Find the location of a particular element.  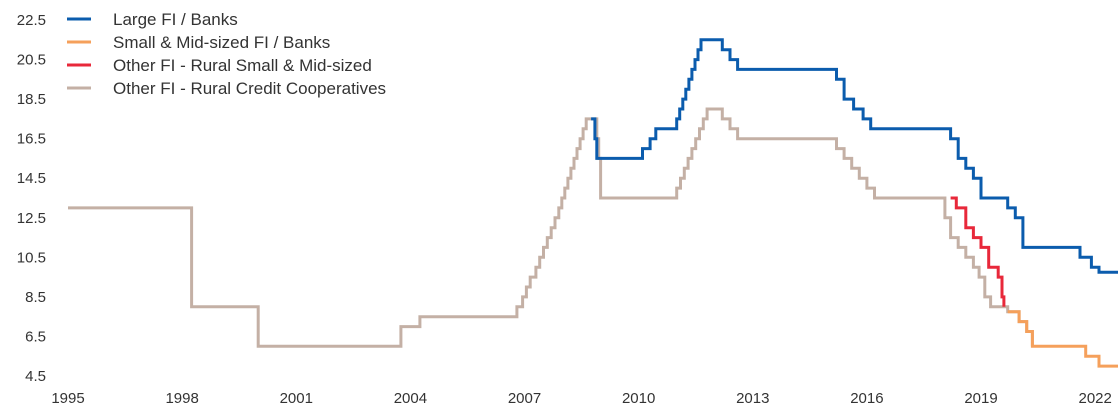

y-tick-label: 10.5 is located at coordinates (31, 257).